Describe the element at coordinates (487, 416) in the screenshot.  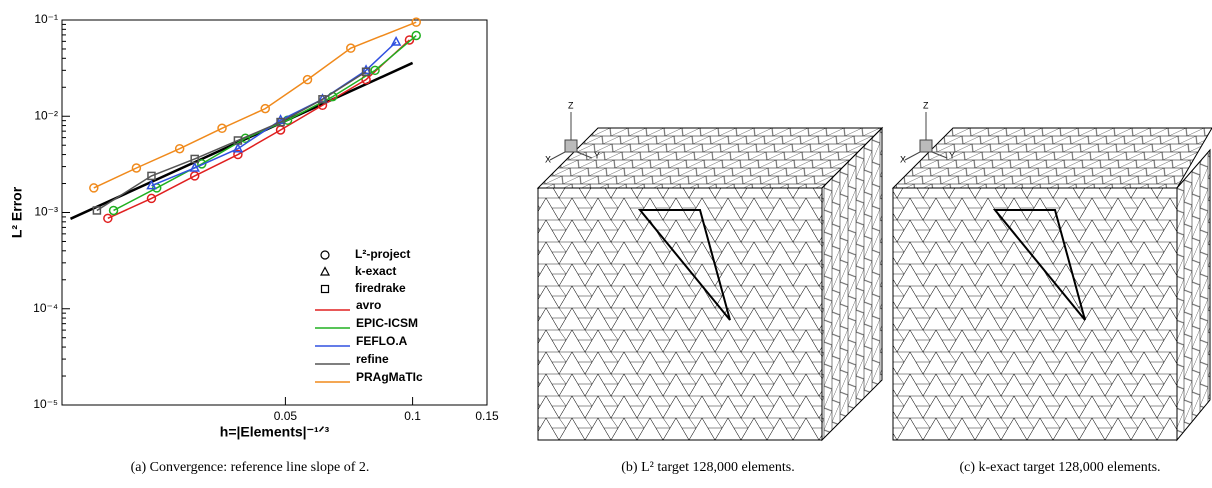
I see `x-tick-label: 0.15` at that location.